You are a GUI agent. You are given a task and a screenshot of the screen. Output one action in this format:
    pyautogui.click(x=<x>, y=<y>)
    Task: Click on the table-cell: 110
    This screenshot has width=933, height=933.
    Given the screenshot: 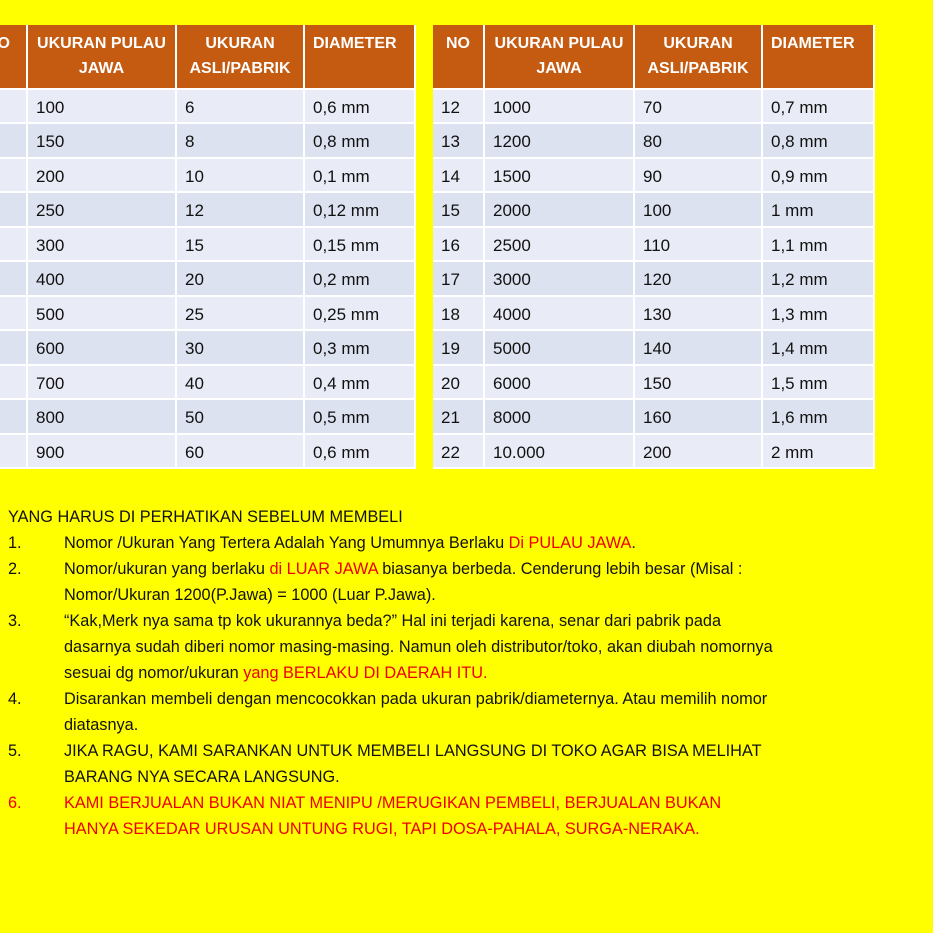 What is the action you would take?
    pyautogui.click(x=699, y=245)
    